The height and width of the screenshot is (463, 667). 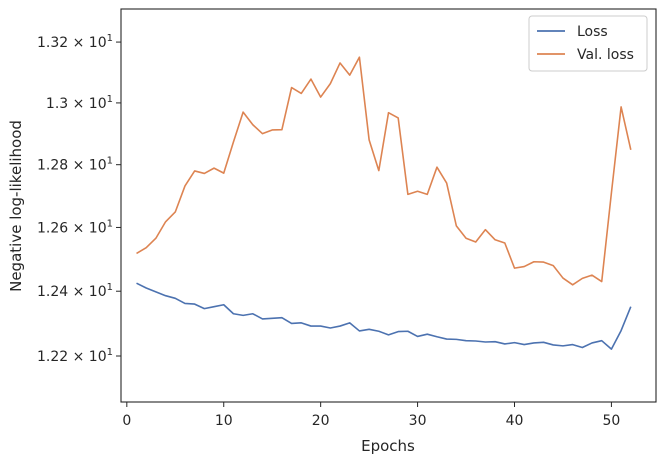 I want to click on x-tick-label: 10, so click(x=224, y=421).